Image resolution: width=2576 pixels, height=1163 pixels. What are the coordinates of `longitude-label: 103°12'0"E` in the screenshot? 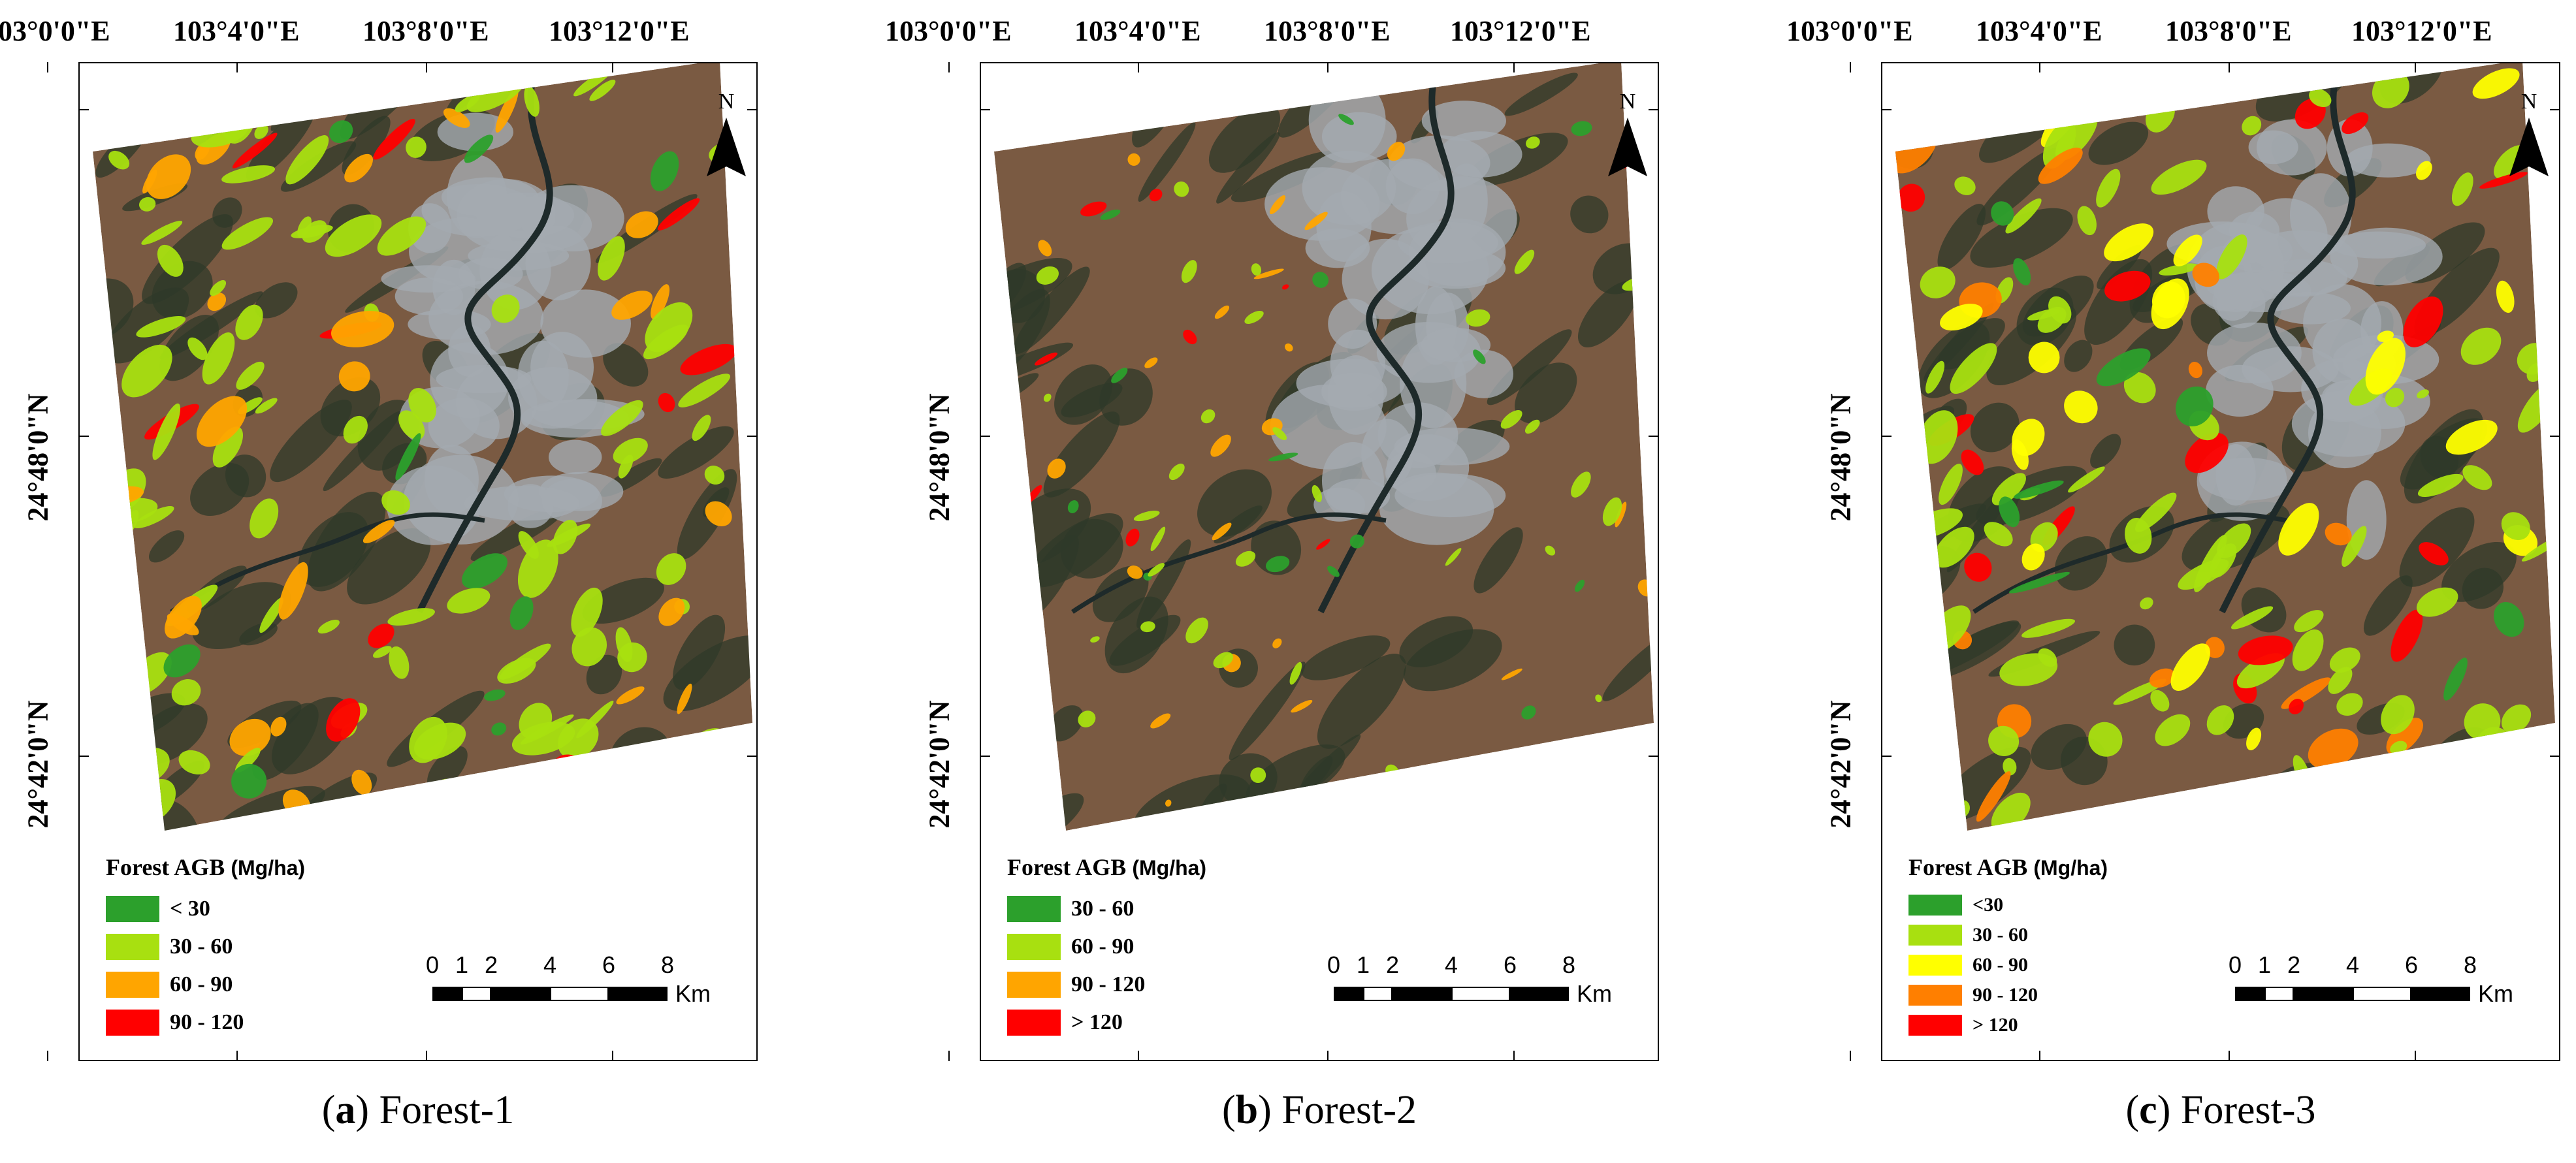 It's located at (1520, 31).